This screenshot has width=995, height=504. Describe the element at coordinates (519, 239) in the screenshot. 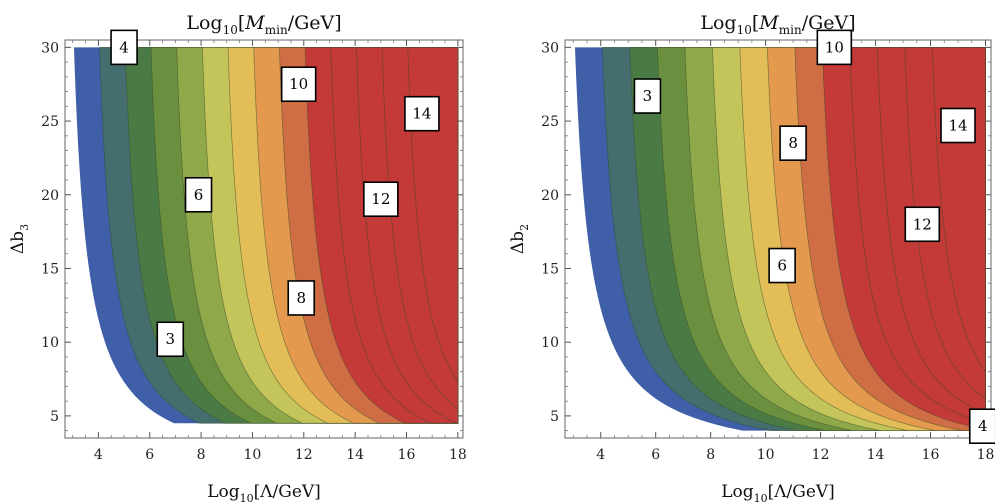

I see `y-axis-label: Δb2` at that location.